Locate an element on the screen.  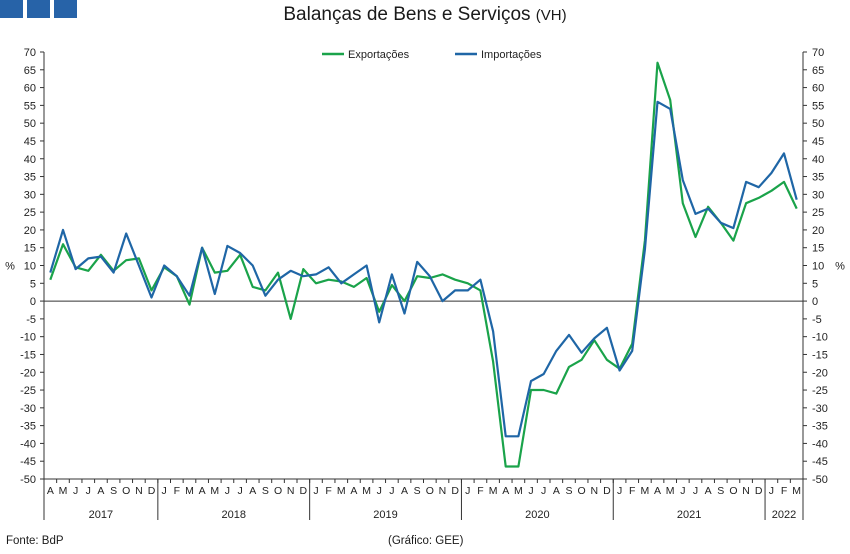
logo-square is located at coordinates (65, 9).